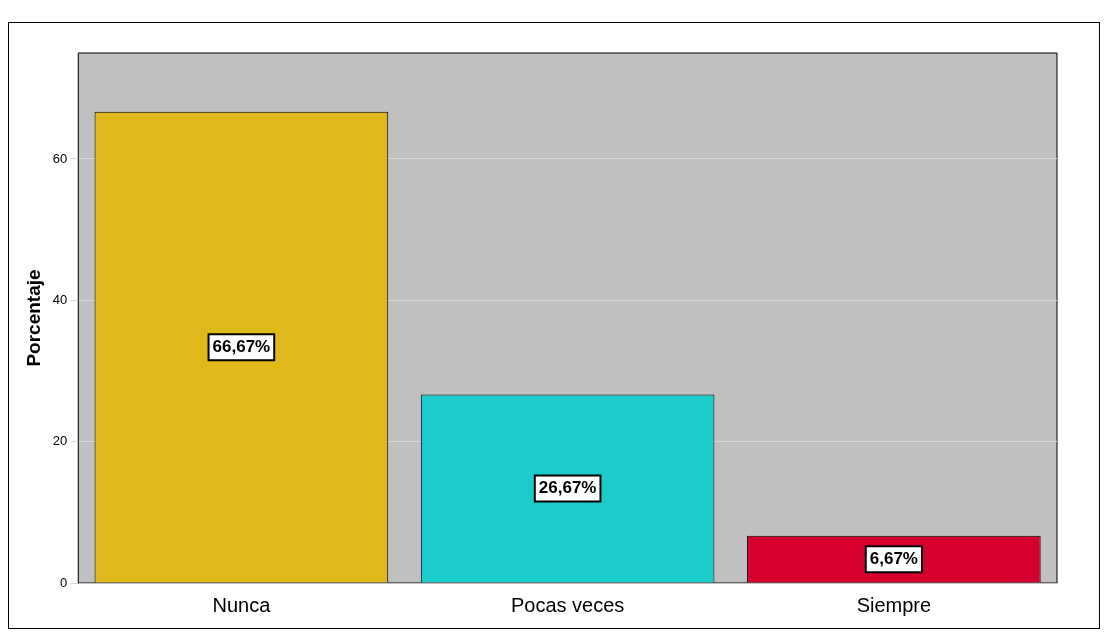 This screenshot has height=633, width=1106. Describe the element at coordinates (60, 299) in the screenshot. I see `y-tick-label: 40` at that location.